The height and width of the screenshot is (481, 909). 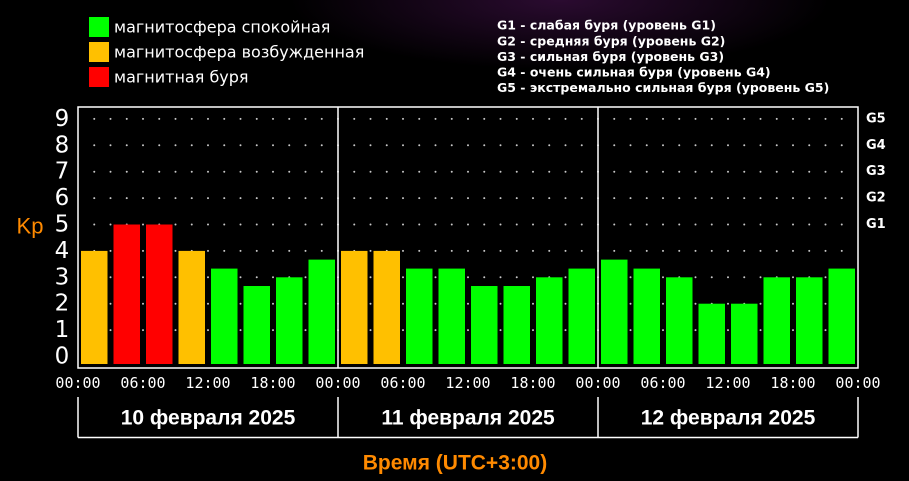 I want to click on x-tick-label: 12:00, so click(x=467, y=383).